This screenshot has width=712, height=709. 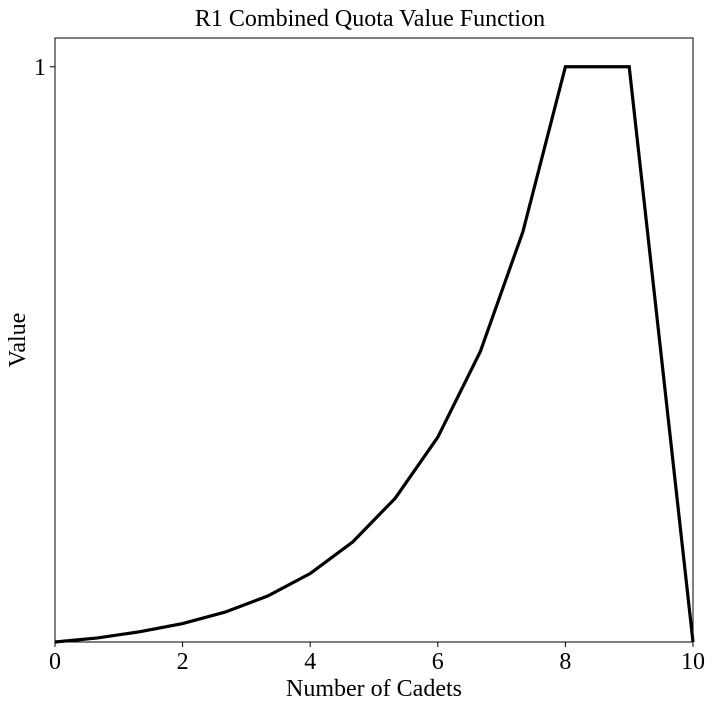 I want to click on y-axis-label: Value, so click(x=18, y=340).